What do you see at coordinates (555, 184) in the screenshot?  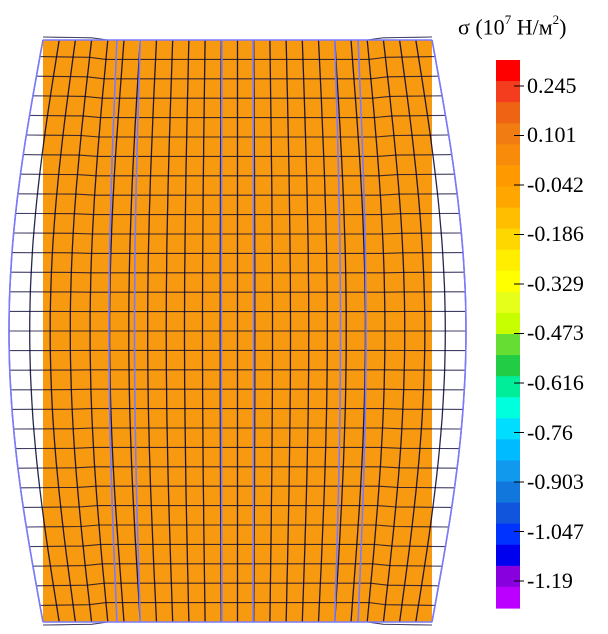 I see `legend-tick-label: -0.042` at bounding box center [555, 184].